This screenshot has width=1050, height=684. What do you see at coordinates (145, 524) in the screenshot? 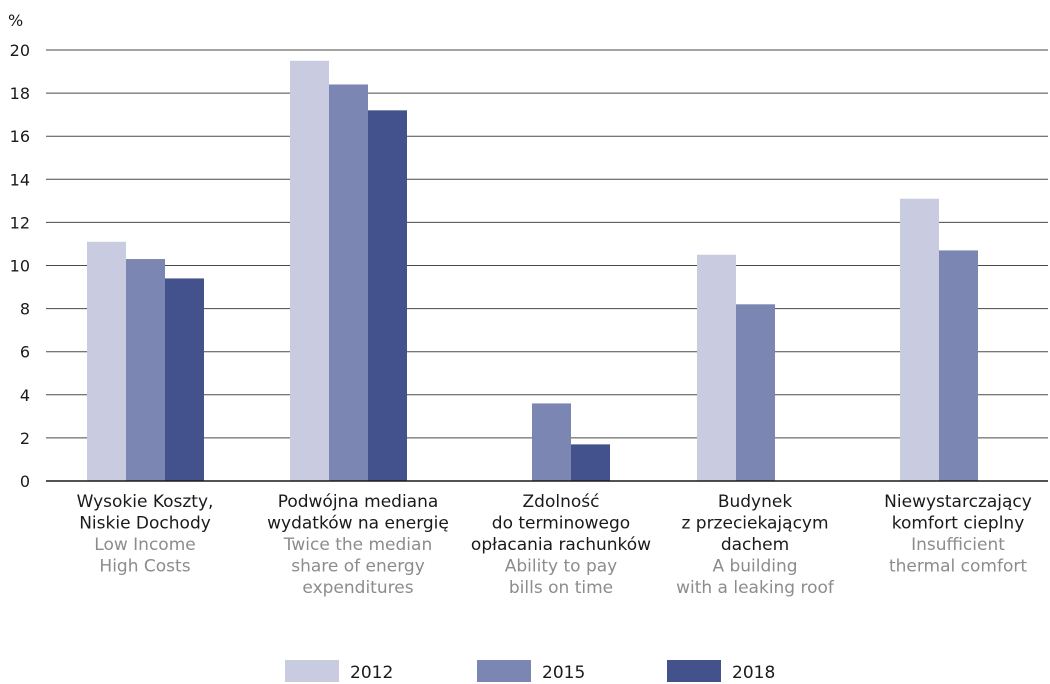
I see `category-label-pl: Niskie Dochody` at bounding box center [145, 524].